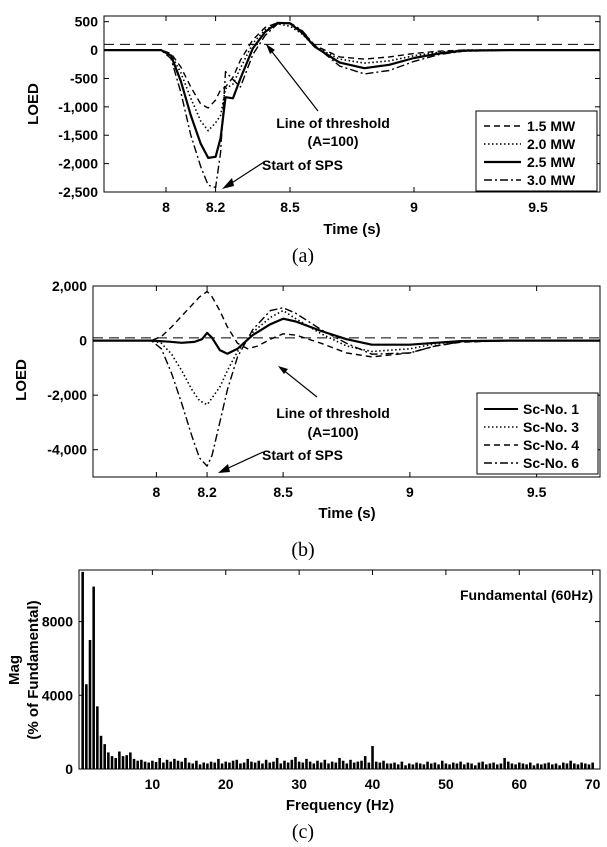  Describe the element at coordinates (551, 162) in the screenshot. I see `legend-a-label-3: 2.5 MW` at that location.